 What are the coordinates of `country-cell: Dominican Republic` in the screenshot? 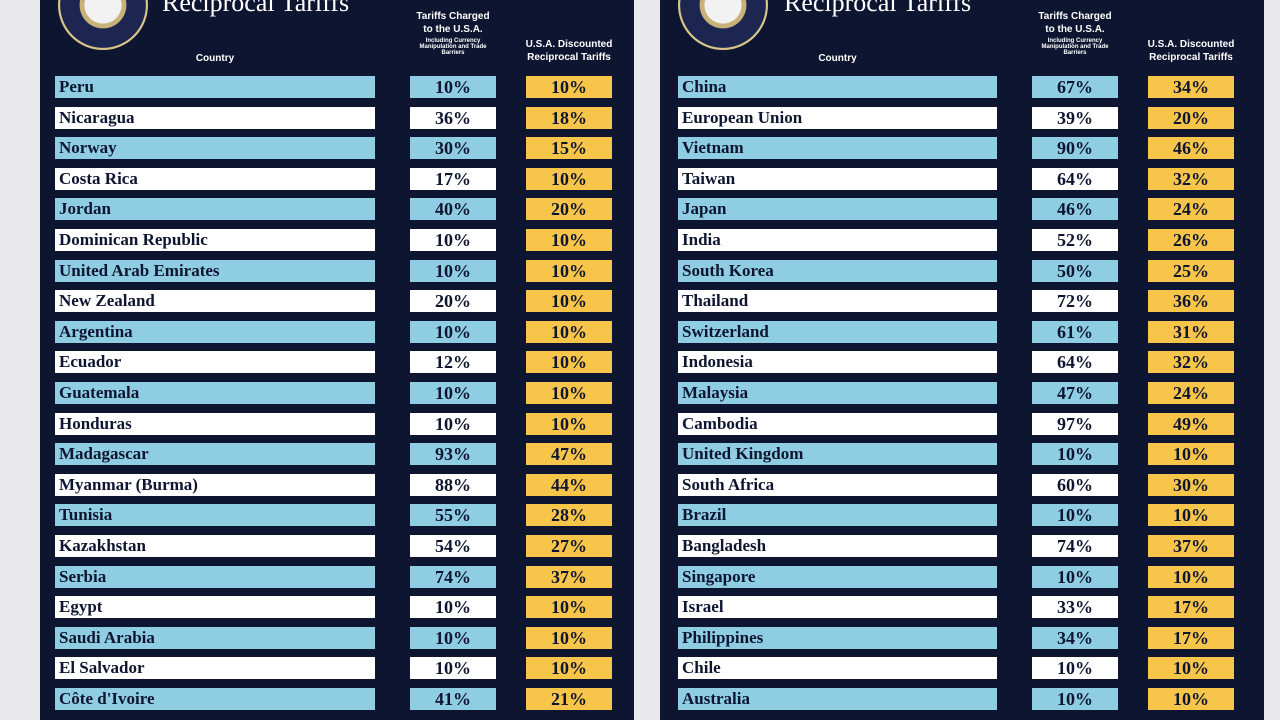 It's located at (215, 240).